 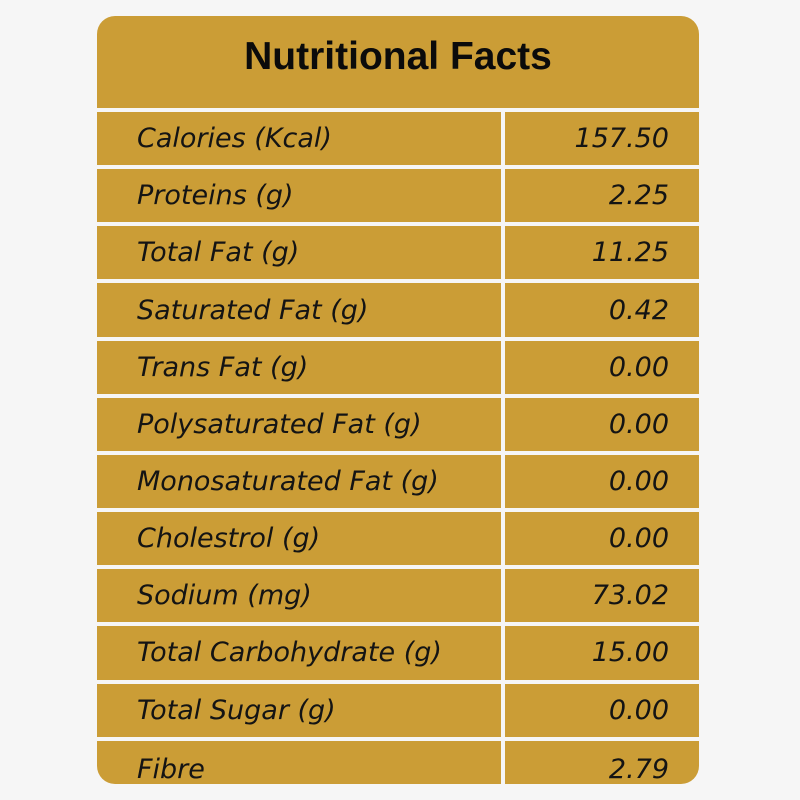 I want to click on nutrient-value: 73.02, so click(x=630, y=596).